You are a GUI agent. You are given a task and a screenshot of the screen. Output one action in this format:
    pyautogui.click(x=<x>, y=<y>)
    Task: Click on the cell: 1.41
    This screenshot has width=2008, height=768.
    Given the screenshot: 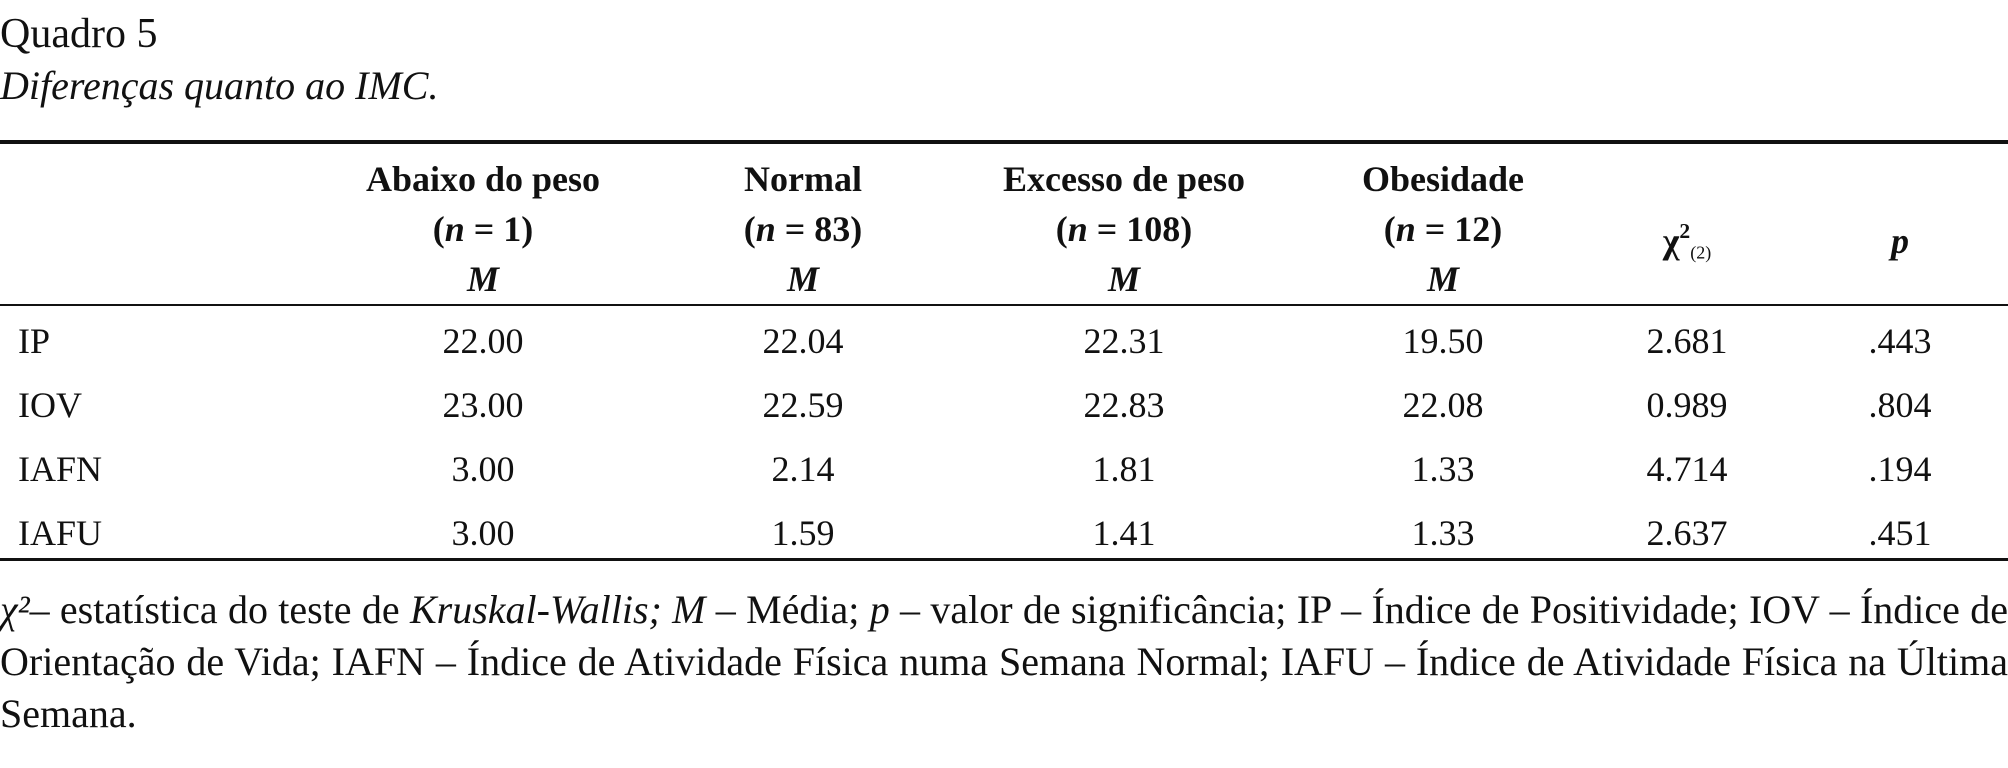 What is the action you would take?
    pyautogui.click(x=1124, y=533)
    